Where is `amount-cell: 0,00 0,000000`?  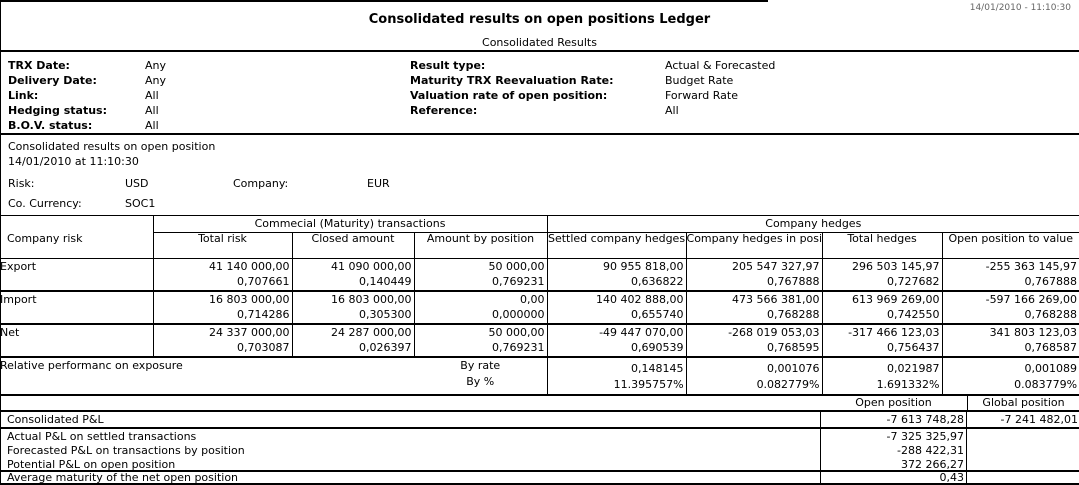
amount-cell: 0,00 0,000000 is located at coordinates (480, 308).